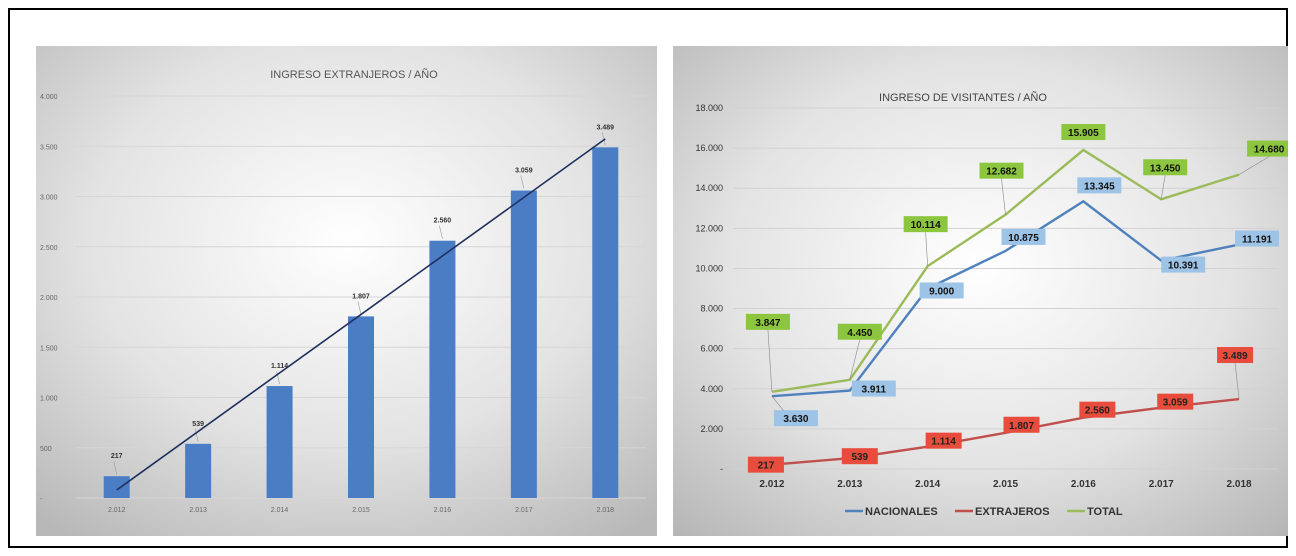 The width and height of the screenshot is (1296, 556). What do you see at coordinates (49, 348) in the screenshot?
I see `y-tick-label: 1.500` at bounding box center [49, 348].